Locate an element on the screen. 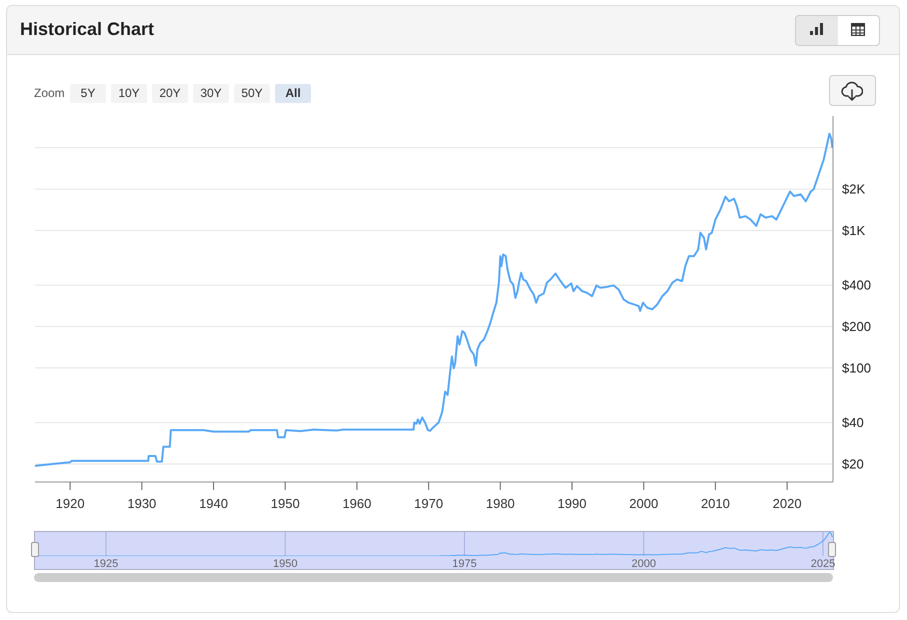 This screenshot has height=620, width=907. zoom-button: 10Y is located at coordinates (129, 93).